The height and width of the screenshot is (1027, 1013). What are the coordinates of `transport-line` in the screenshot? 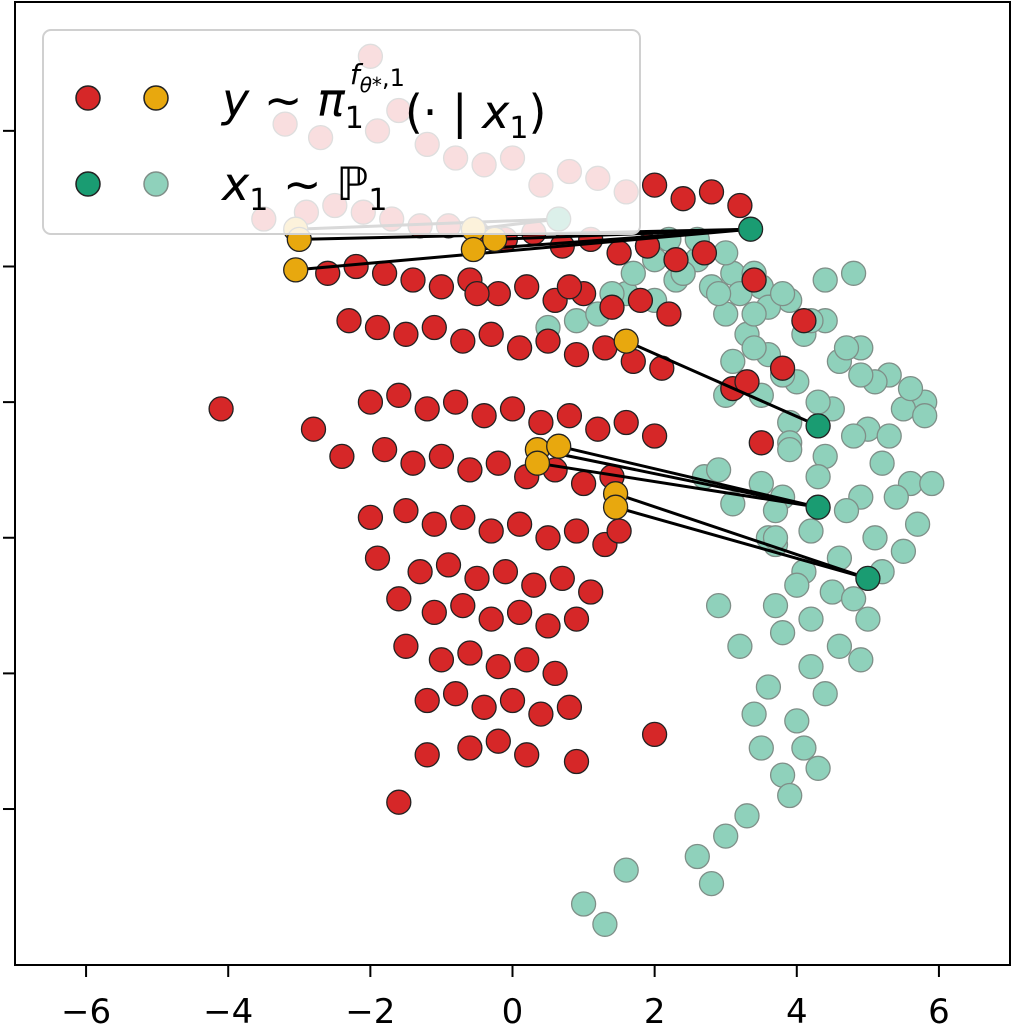 It's located at (722, 383).